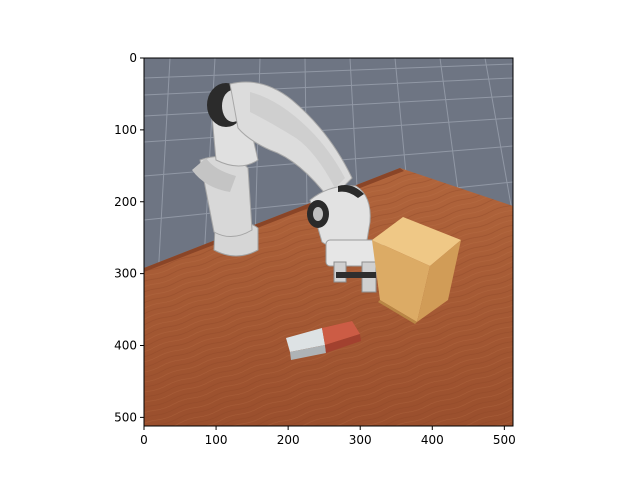 The image size is (640, 480). Describe the element at coordinates (125, 274) in the screenshot. I see `y-tick-label: 300` at that location.